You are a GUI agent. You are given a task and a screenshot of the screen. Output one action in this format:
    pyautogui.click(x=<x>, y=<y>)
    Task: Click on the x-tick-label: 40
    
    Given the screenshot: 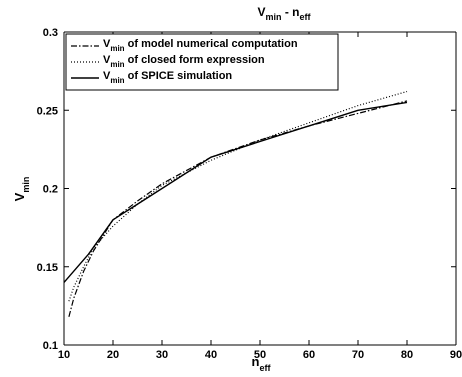 What is the action you would take?
    pyautogui.click(x=211, y=355)
    